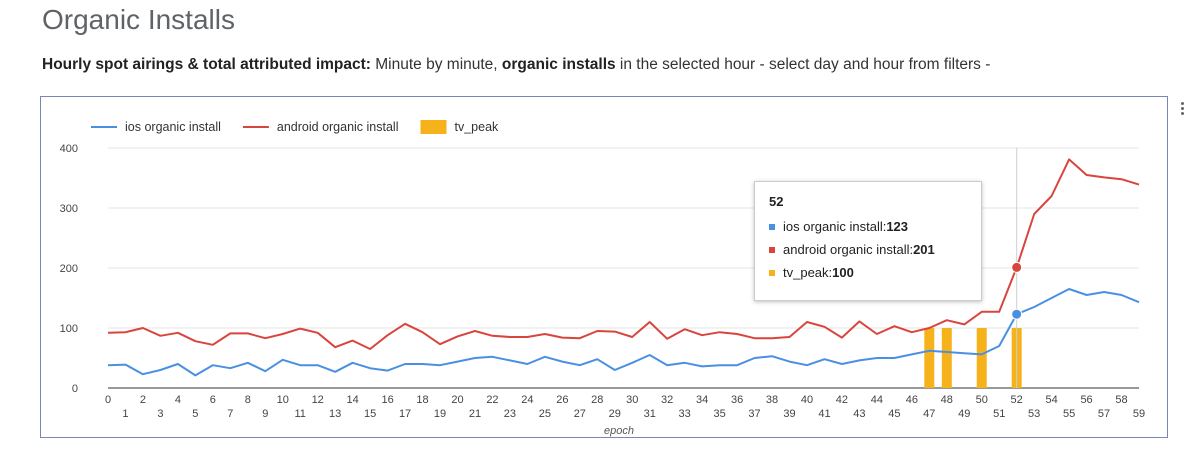 This screenshot has width=1200, height=463. Describe the element at coordinates (807, 400) in the screenshot. I see `x-tick-label: 40` at that location.